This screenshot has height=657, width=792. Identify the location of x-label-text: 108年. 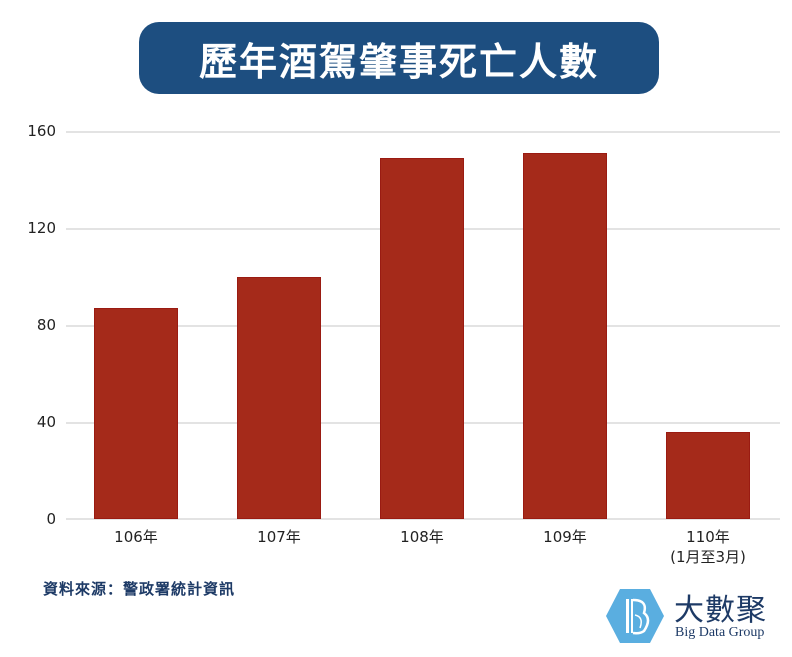
(422, 537).